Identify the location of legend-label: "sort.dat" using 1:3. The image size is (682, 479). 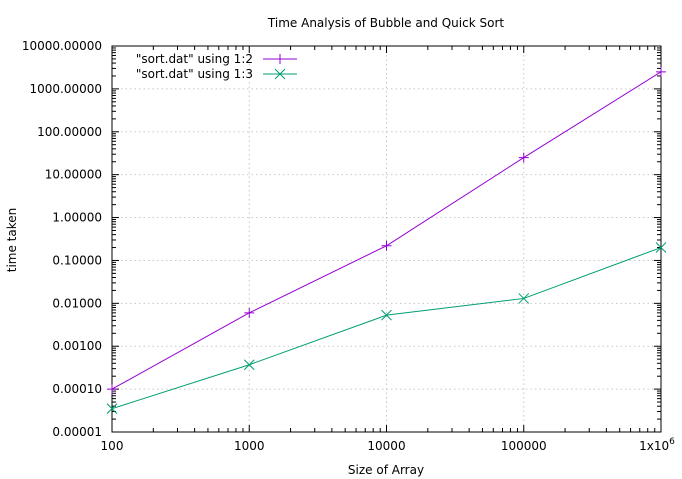
(194, 74).